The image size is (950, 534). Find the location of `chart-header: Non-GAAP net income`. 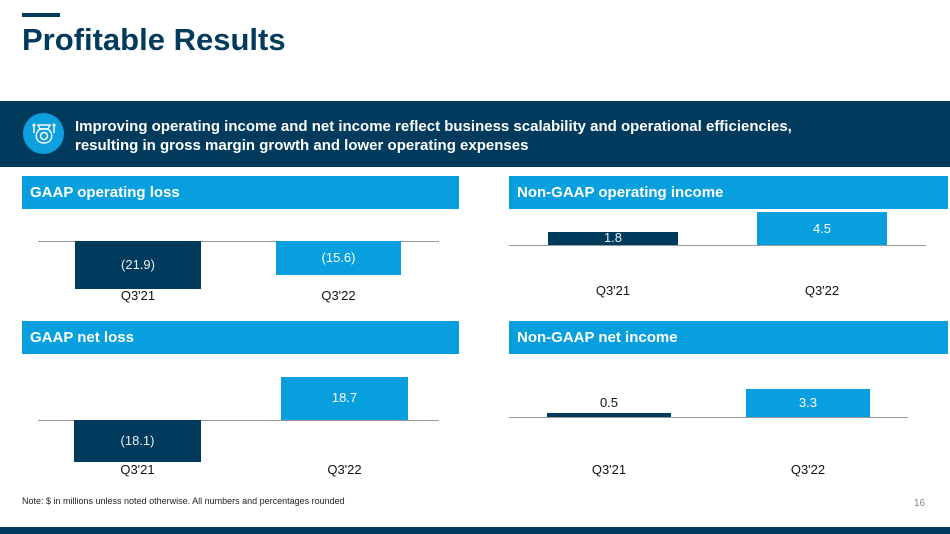

chart-header: Non-GAAP net income is located at coordinates (728, 337).